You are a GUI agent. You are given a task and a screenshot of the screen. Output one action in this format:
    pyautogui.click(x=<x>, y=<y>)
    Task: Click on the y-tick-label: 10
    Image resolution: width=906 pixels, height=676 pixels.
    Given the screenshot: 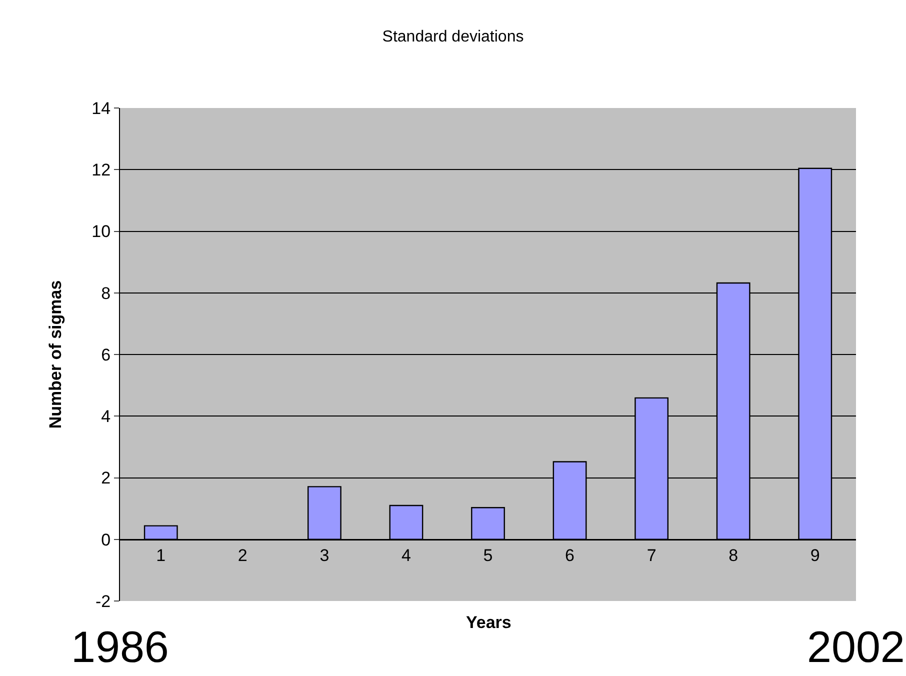 What is the action you would take?
    pyautogui.click(x=101, y=232)
    